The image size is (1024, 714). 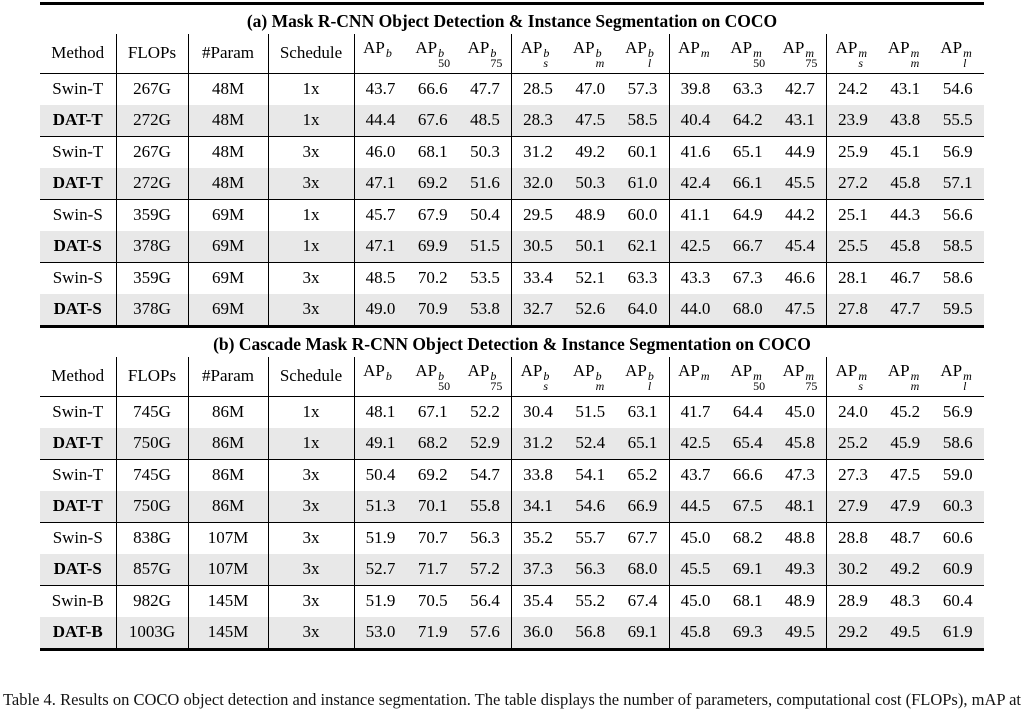 What do you see at coordinates (485, 184) in the screenshot?
I see `value-cell: 51.6` at bounding box center [485, 184].